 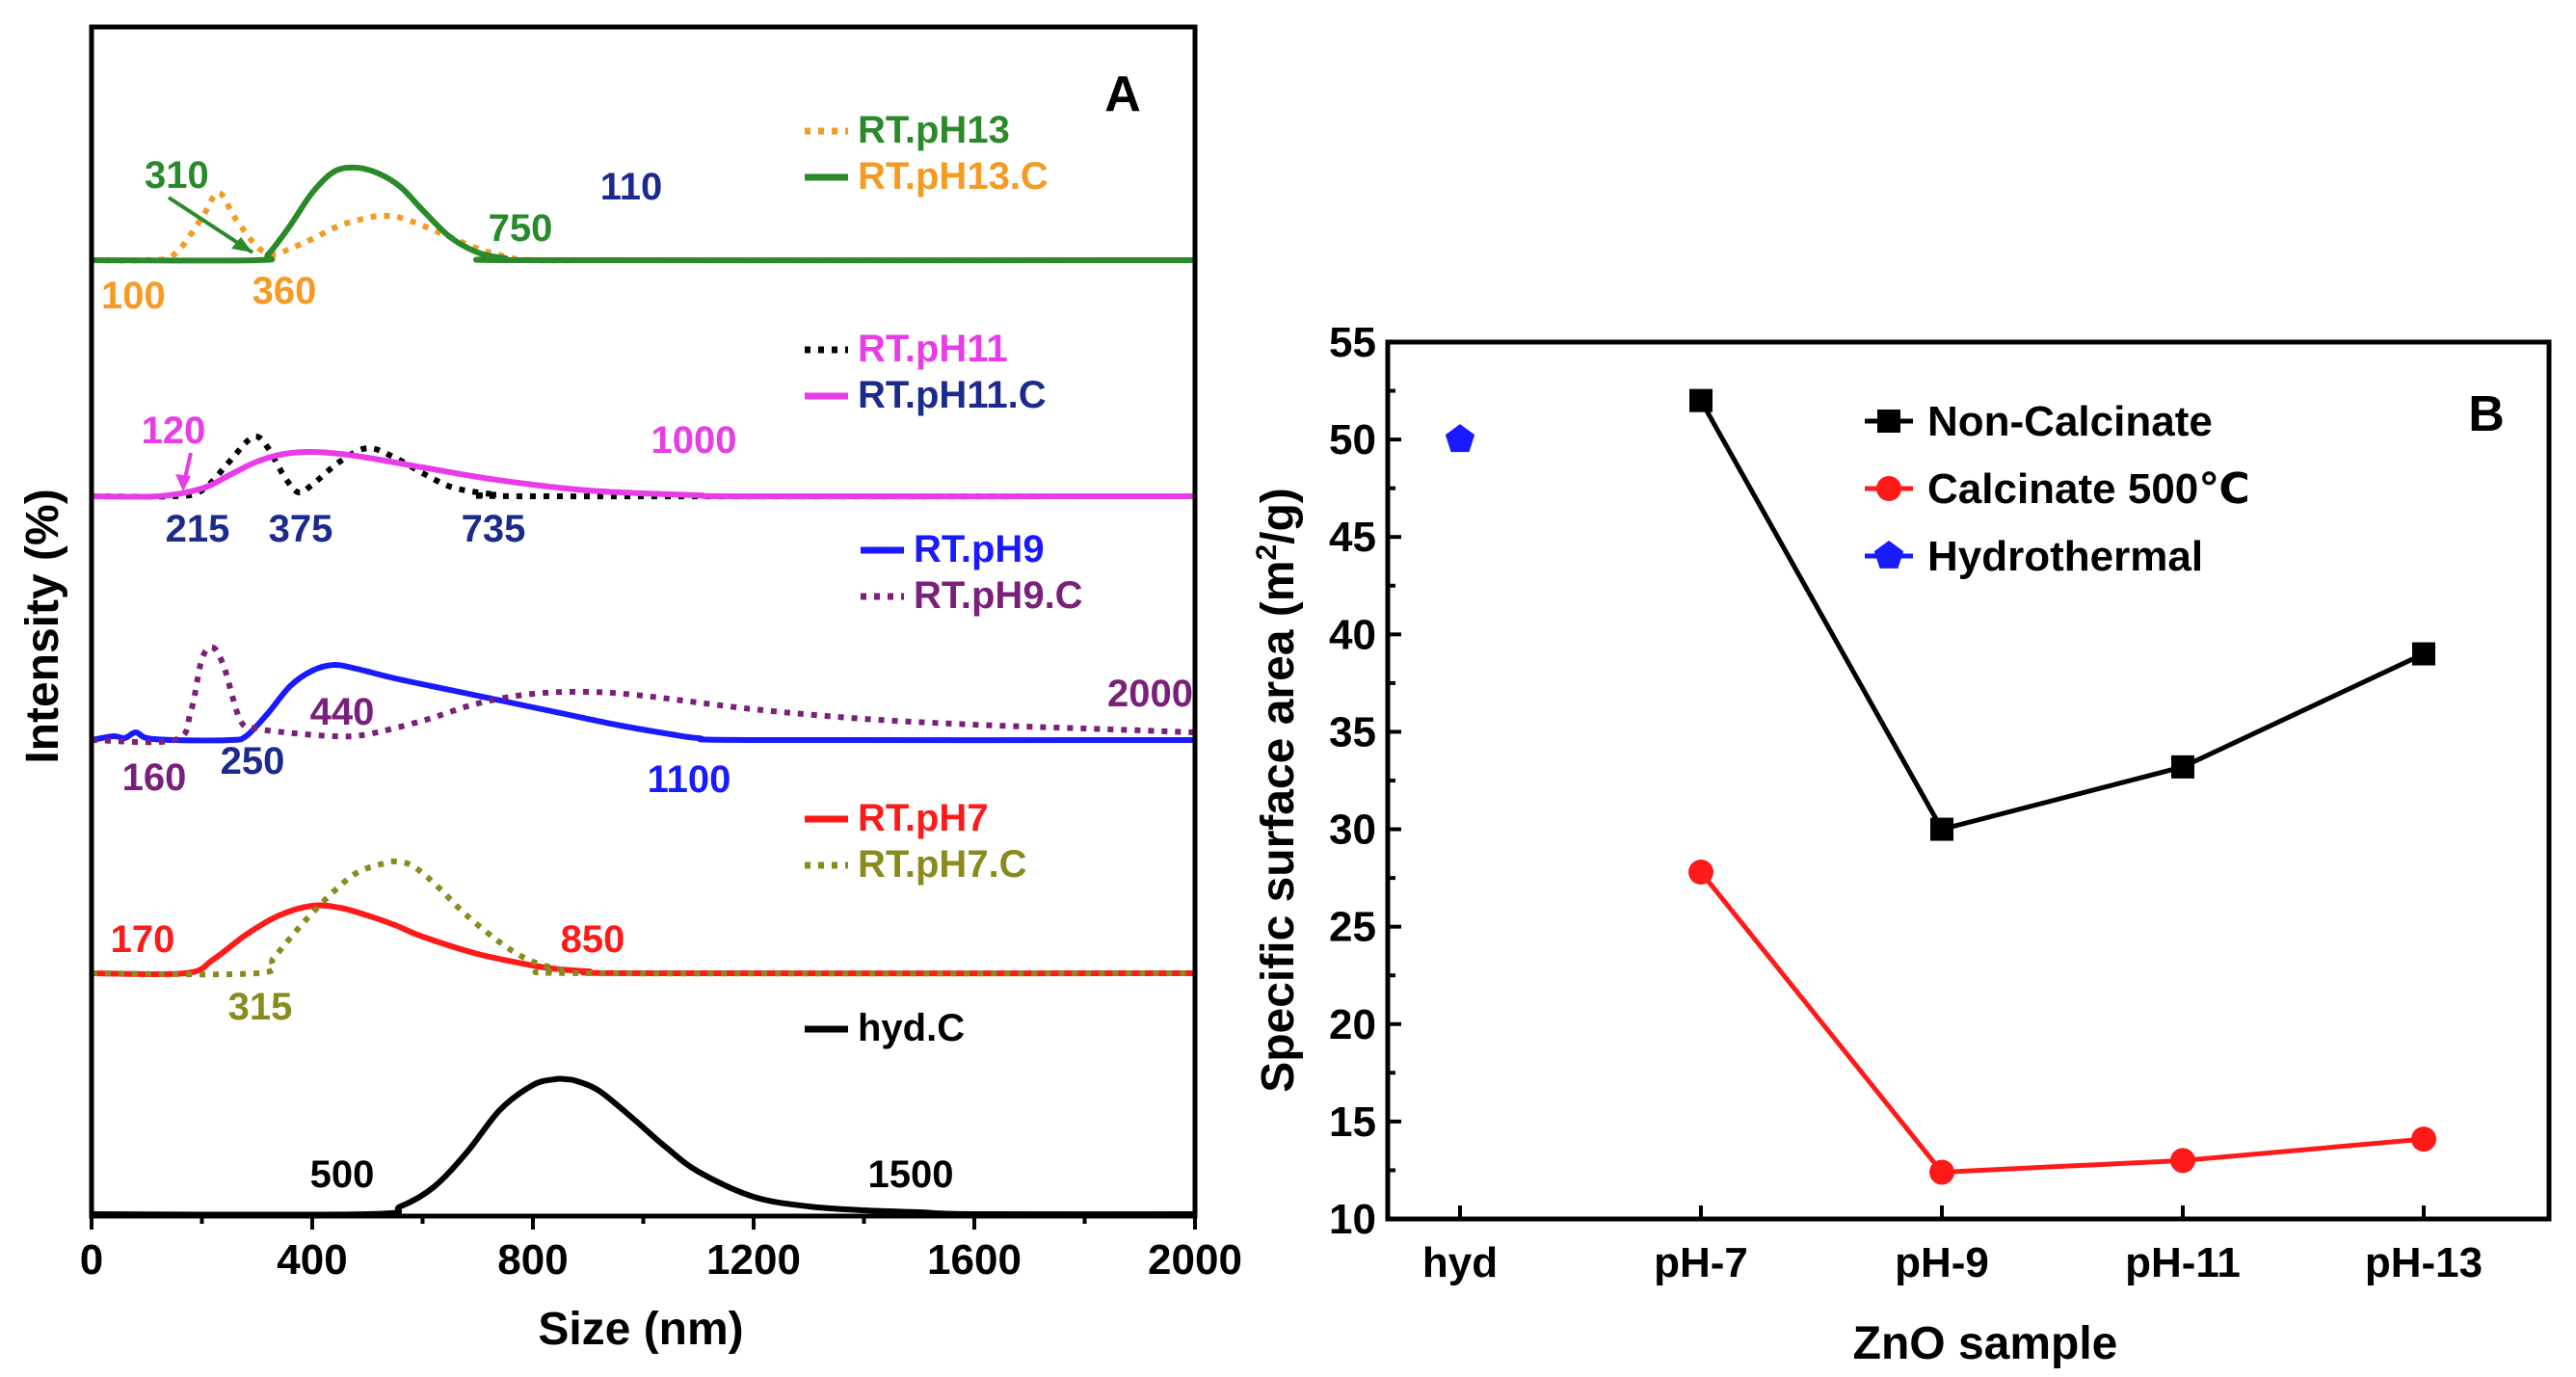 What do you see at coordinates (643, 703) in the screenshot?
I see `series-line-rt-ph9` at bounding box center [643, 703].